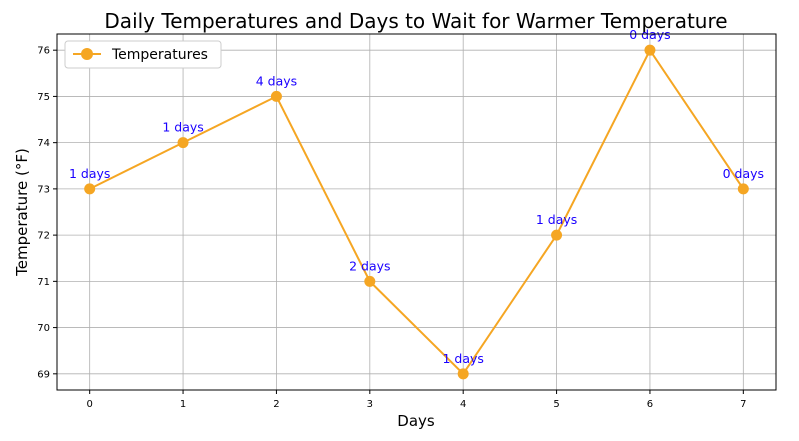 The width and height of the screenshot is (799, 441). What do you see at coordinates (369, 265) in the screenshot?
I see `data-label: 2 days` at bounding box center [369, 265].